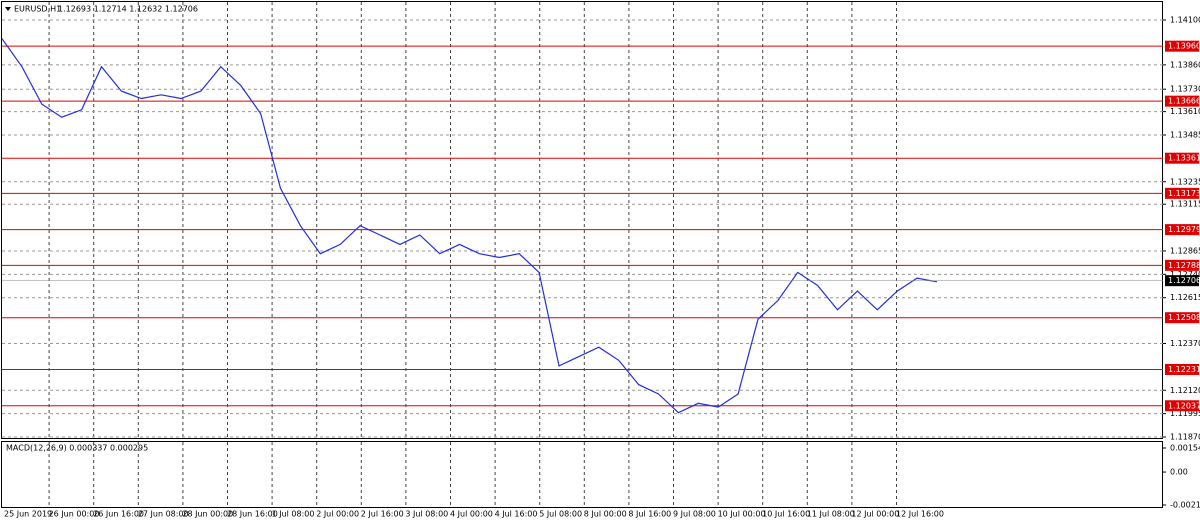  What do you see at coordinates (118, 514) in the screenshot?
I see `x-tick-label: 26 Jun 16:00` at bounding box center [118, 514].